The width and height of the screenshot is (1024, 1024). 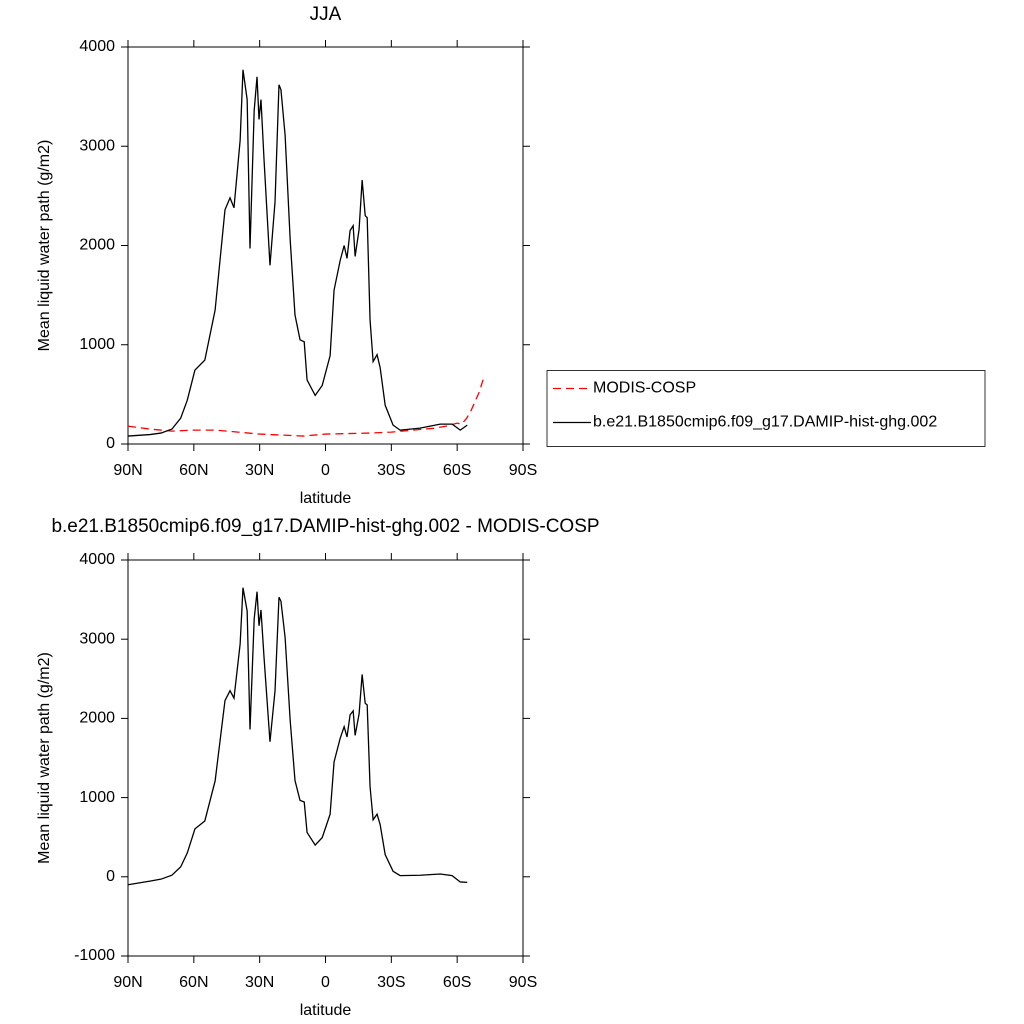 What do you see at coordinates (326, 14) in the screenshot?
I see `chart-title: JJA` at bounding box center [326, 14].